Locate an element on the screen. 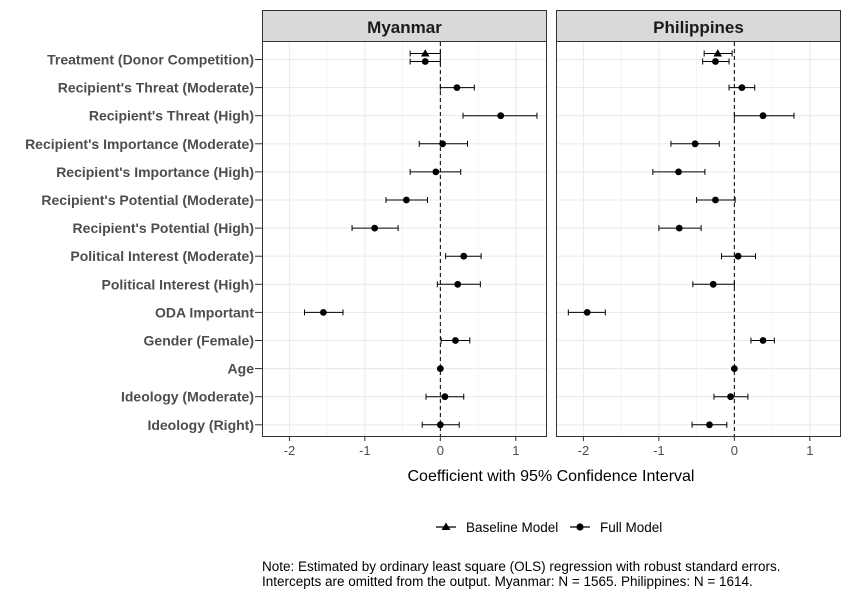  legend-full-label: Full Model is located at coordinates (631, 527).